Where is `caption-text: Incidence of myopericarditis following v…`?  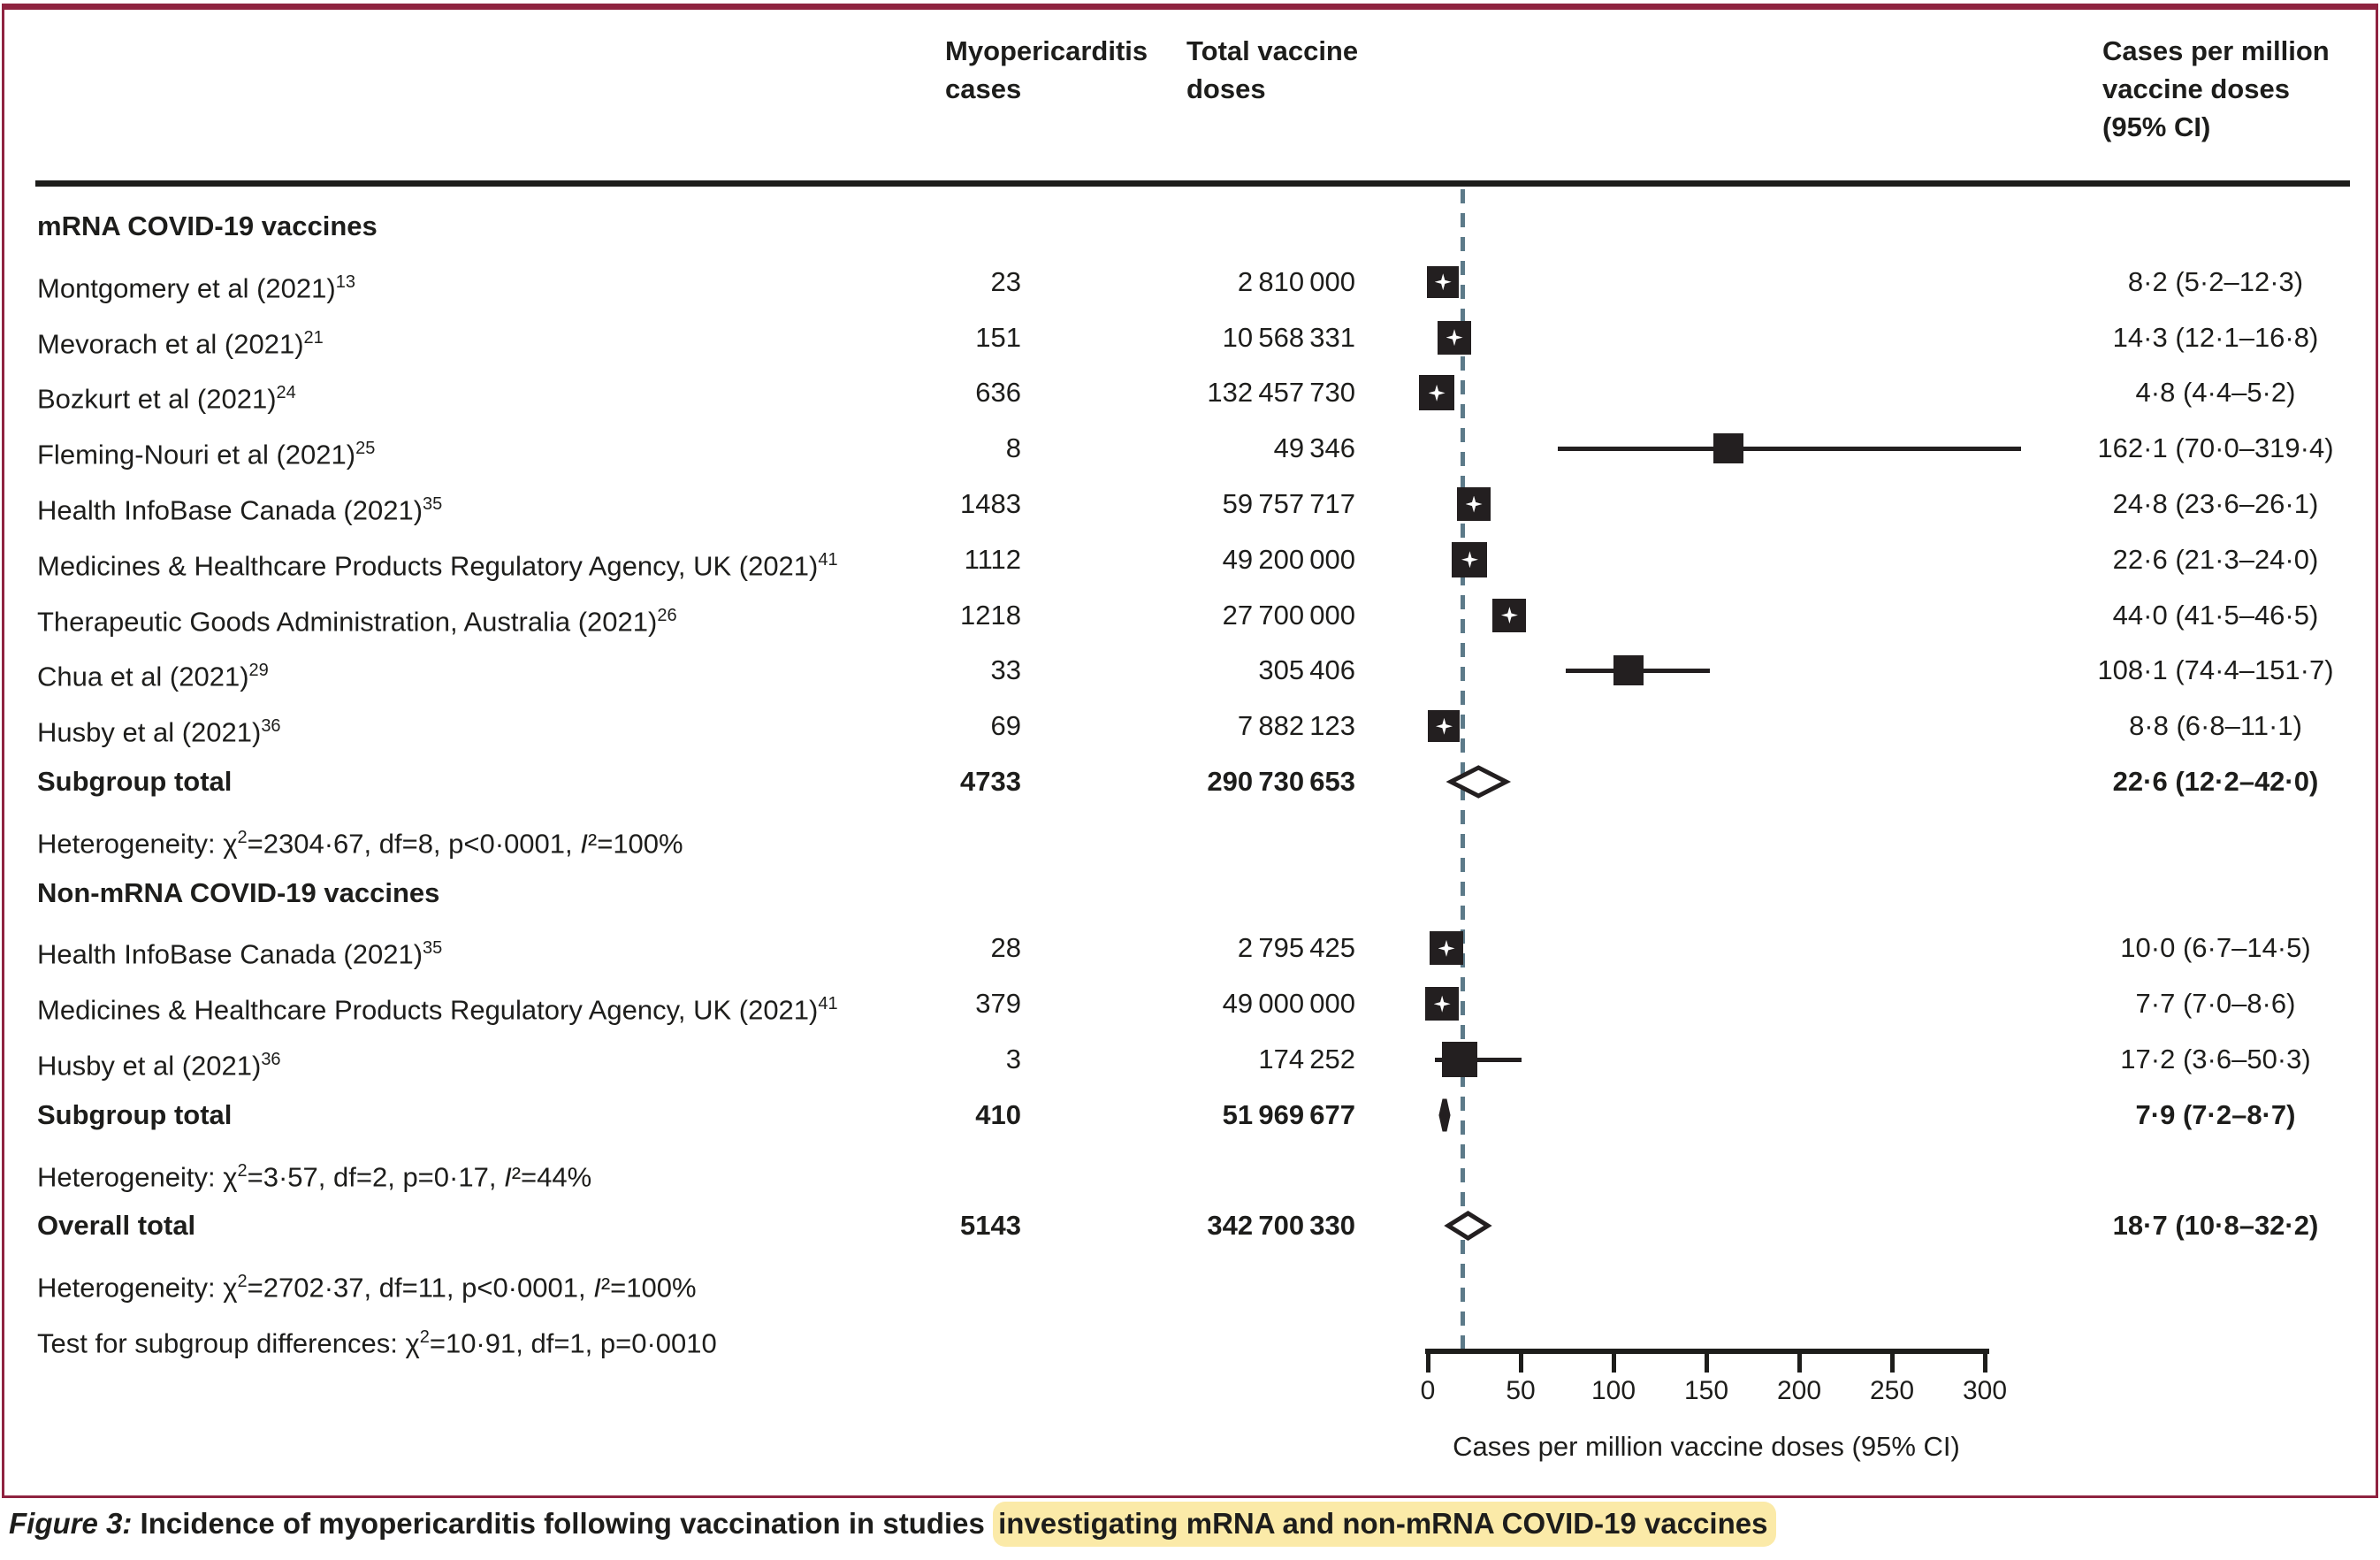
caption-text: Incidence of myopericarditis following v… is located at coordinates (563, 1523).